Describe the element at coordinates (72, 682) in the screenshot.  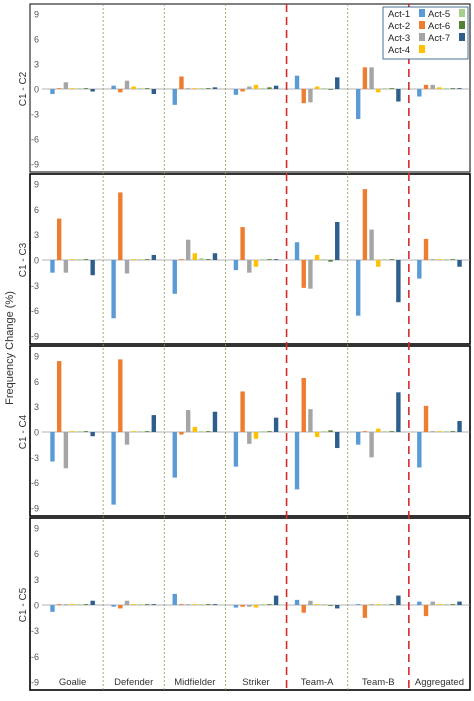
I see `x-tick-label: Goalie` at that location.